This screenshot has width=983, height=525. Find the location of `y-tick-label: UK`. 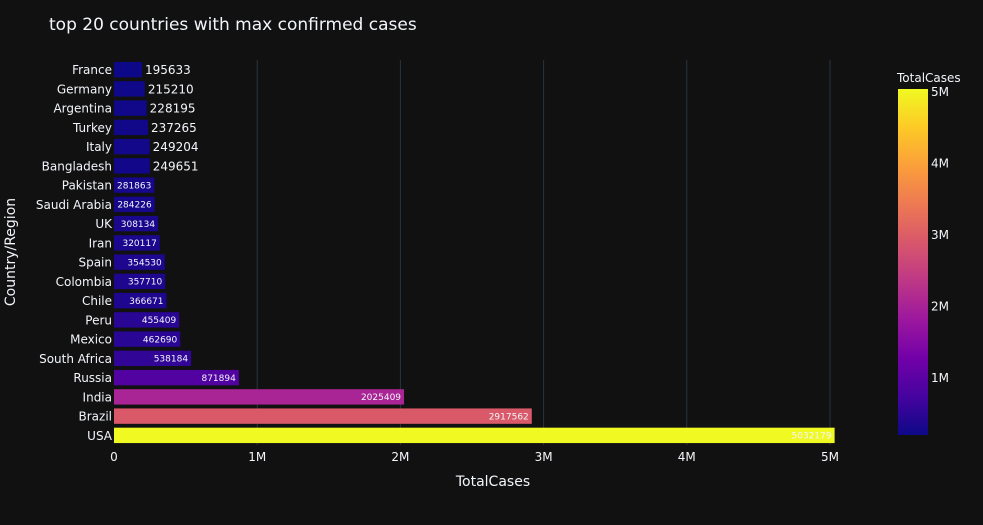

y-tick-label: UK is located at coordinates (104, 224).